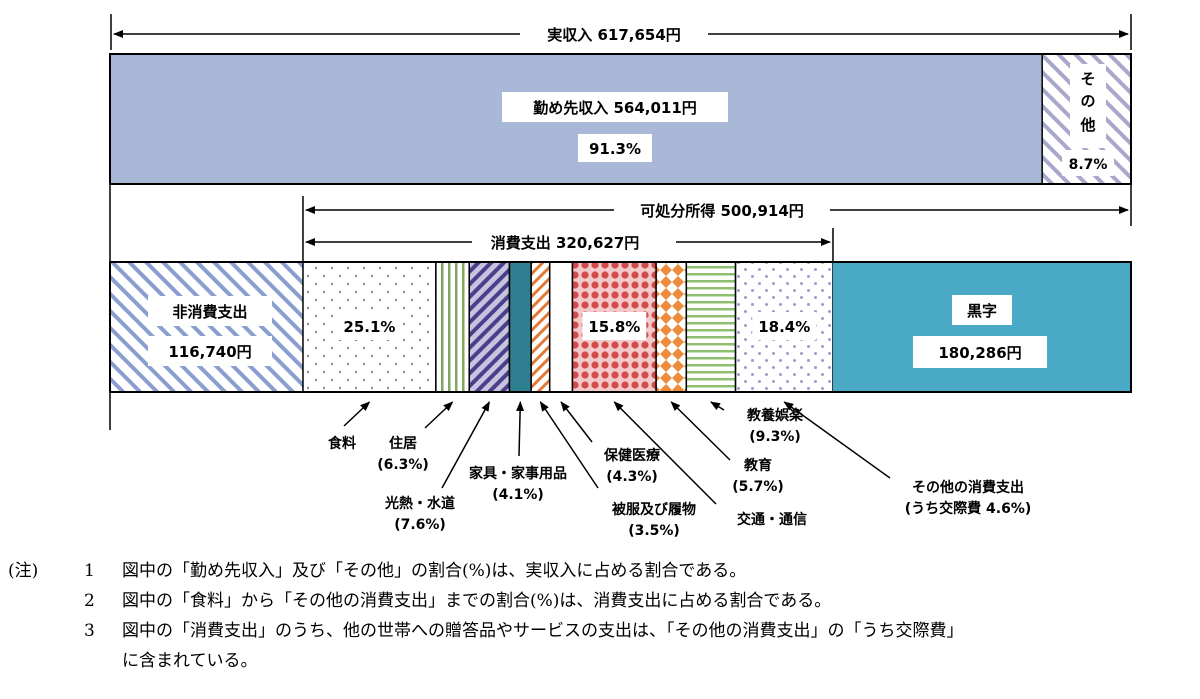 The width and height of the screenshot is (1200, 699). I want to click on non-consumption-amount: 116,740円, so click(209, 352).